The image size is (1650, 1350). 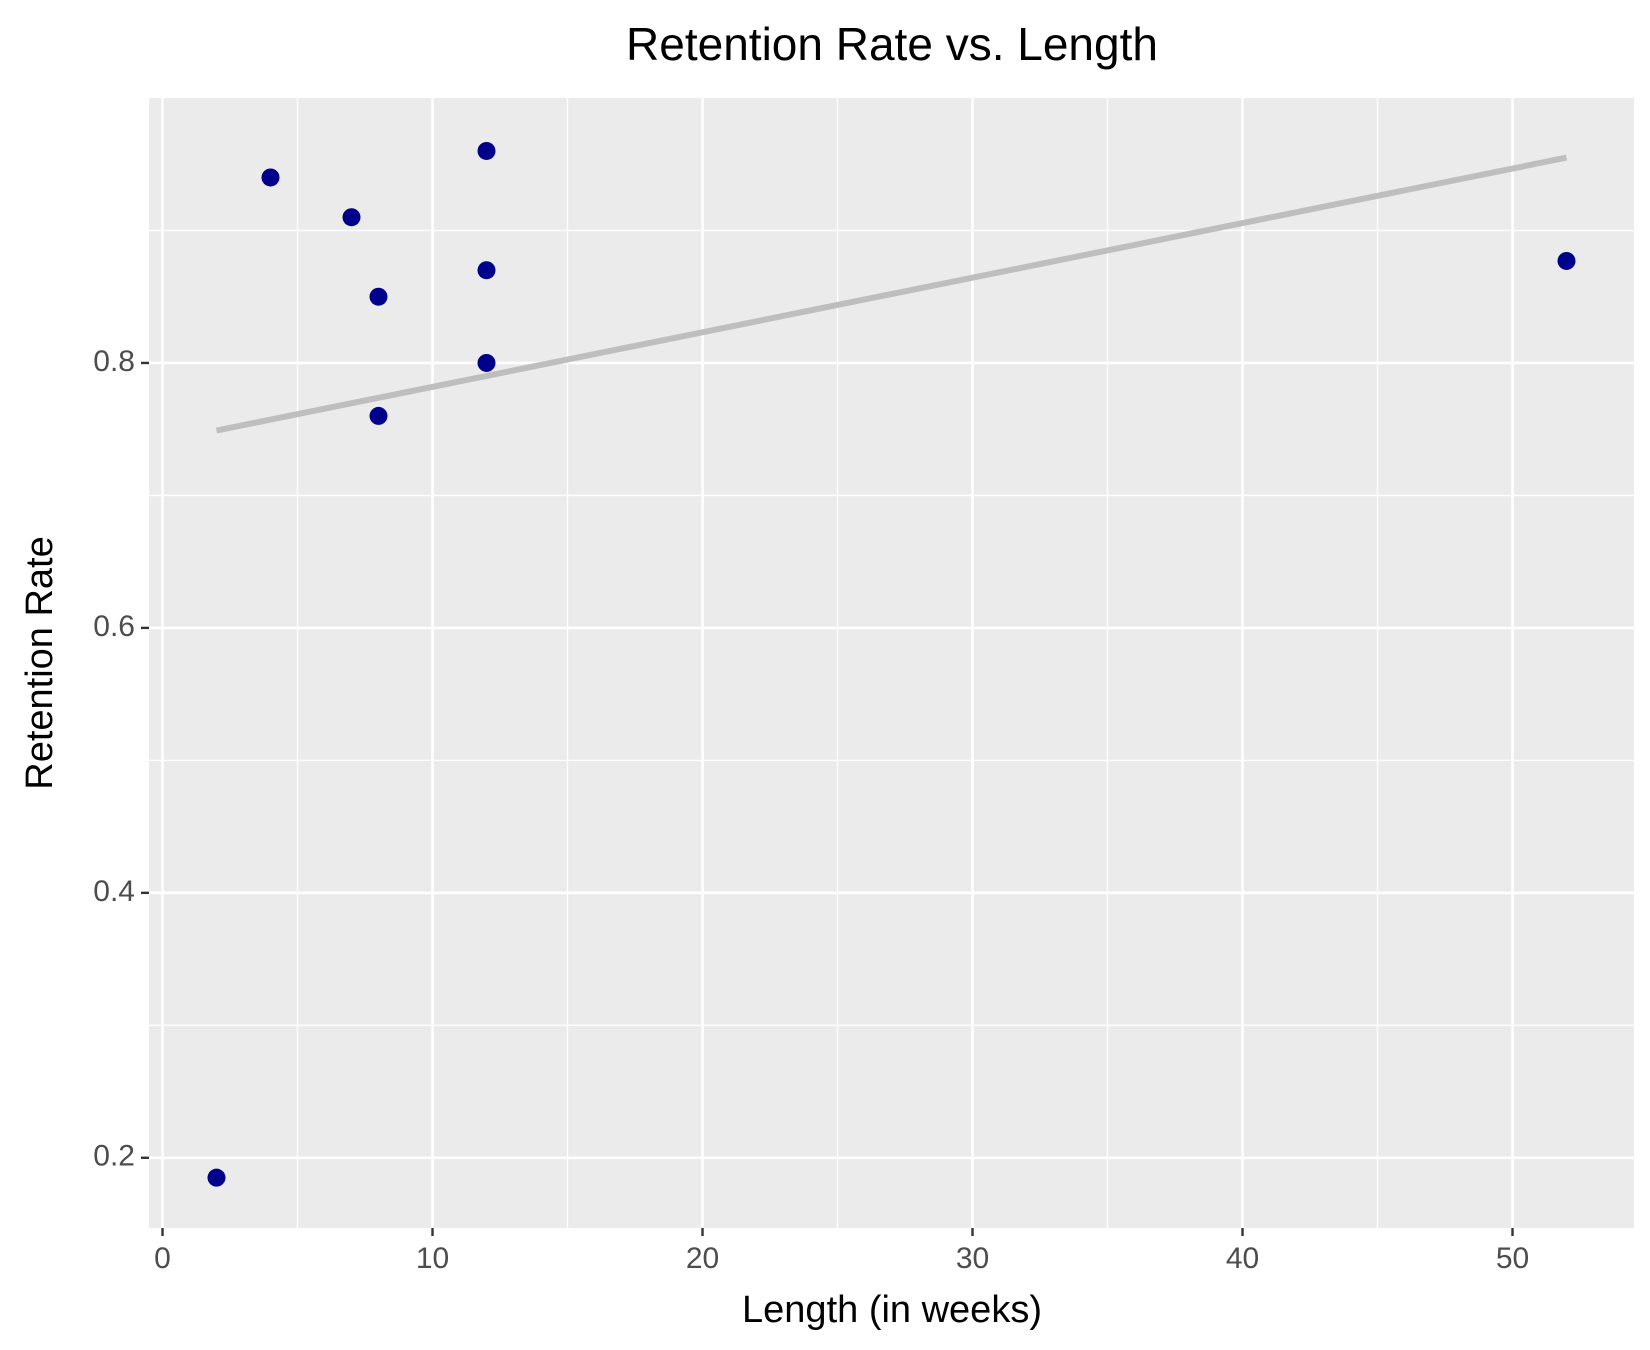 I want to click on y-axis-title: Retention Rate, so click(x=40, y=663).